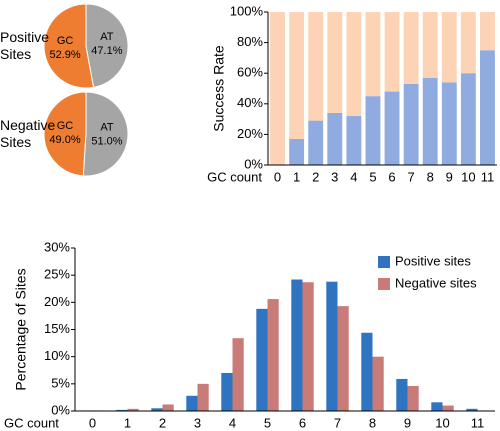 Image resolution: width=500 pixels, height=431 pixels. I want to click on y-tick-label: 30%, so click(57, 246).